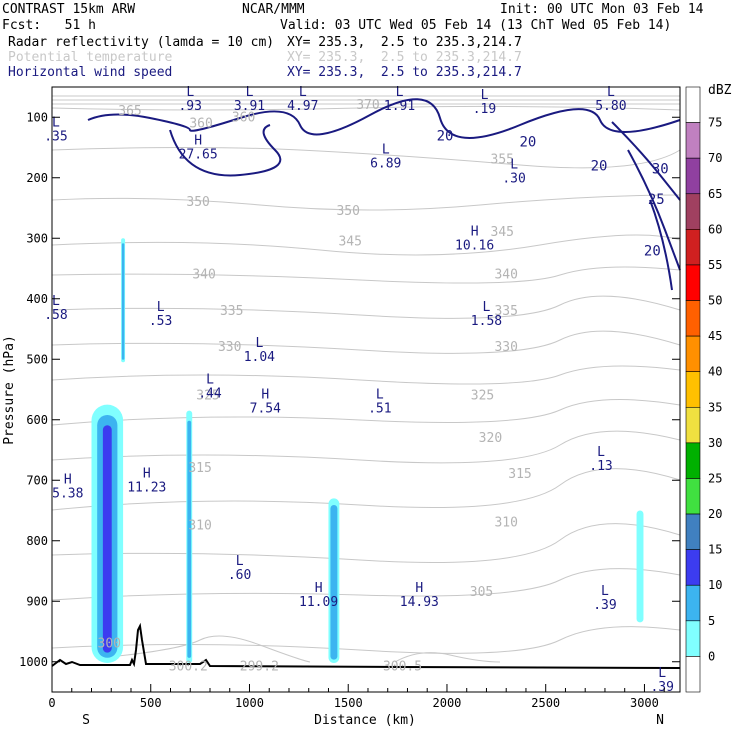  I want to click on extremum-value-0: .35, so click(55, 136).